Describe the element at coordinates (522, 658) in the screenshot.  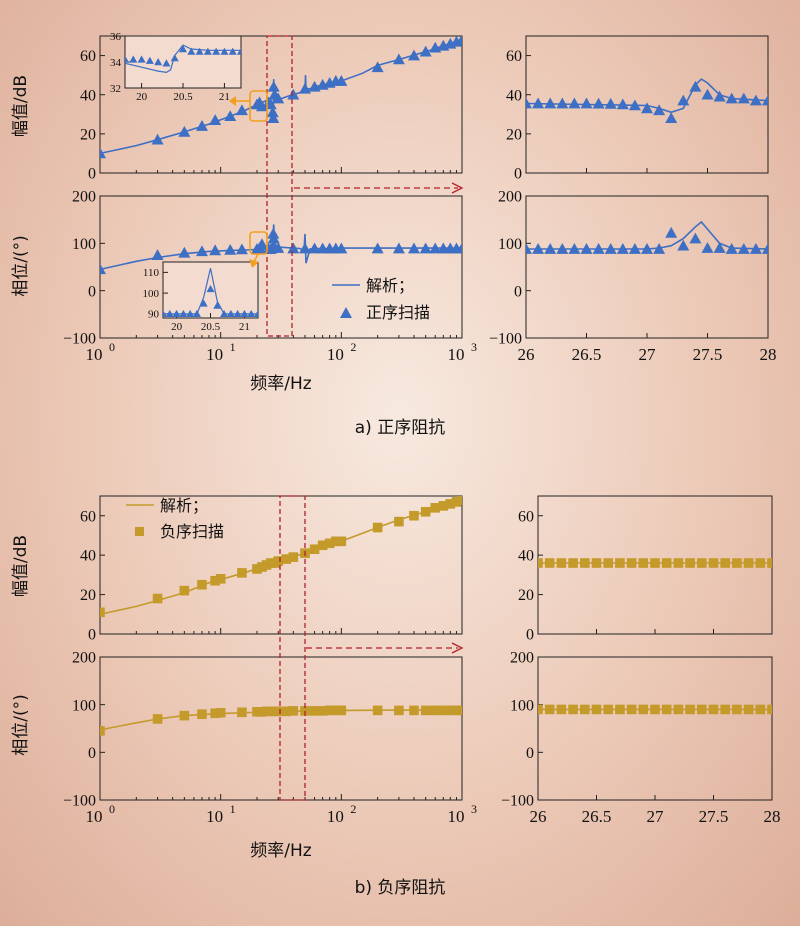
I see `ytick-label-b_phase_zoom: 200` at that location.